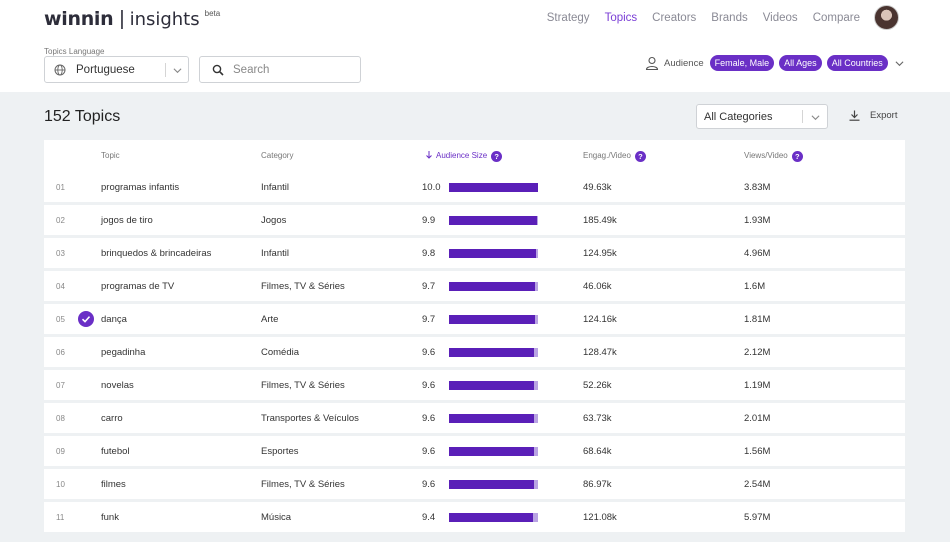 This screenshot has width=950, height=542. Describe the element at coordinates (123, 352) in the screenshot. I see `row-topic: pegadinha` at that location.